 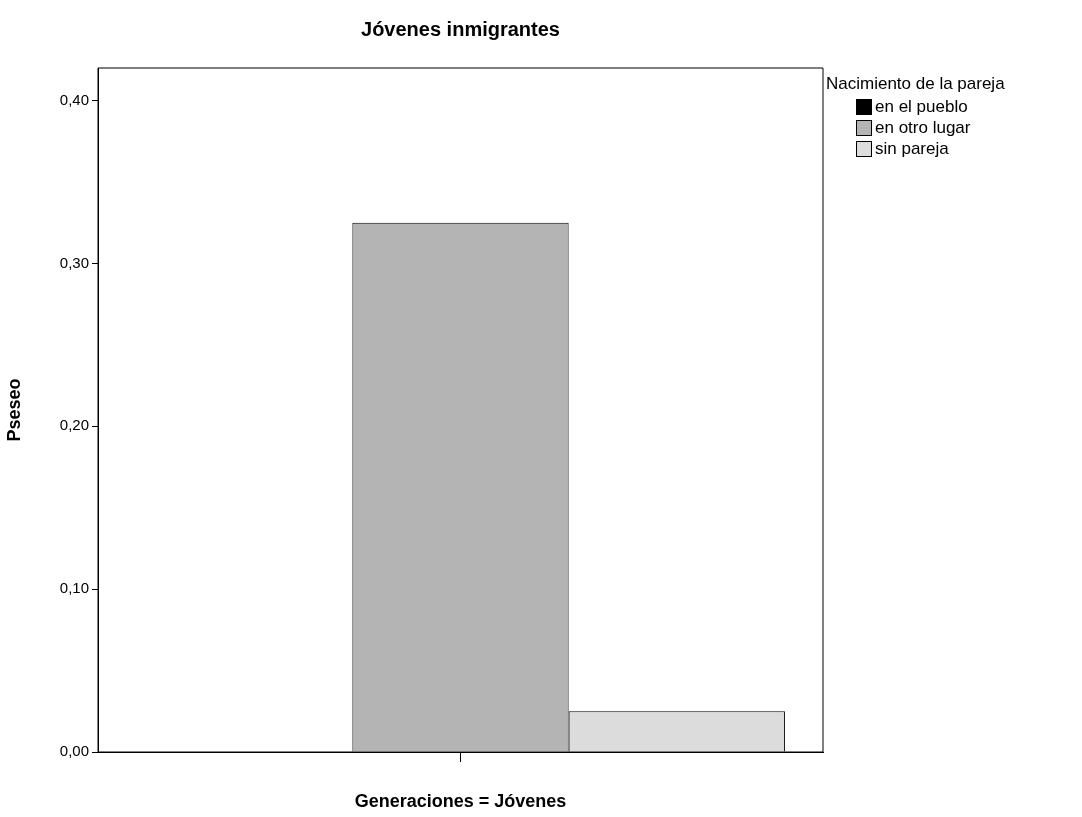 I want to click on y-tick-label: 0,40, so click(x=74, y=99).